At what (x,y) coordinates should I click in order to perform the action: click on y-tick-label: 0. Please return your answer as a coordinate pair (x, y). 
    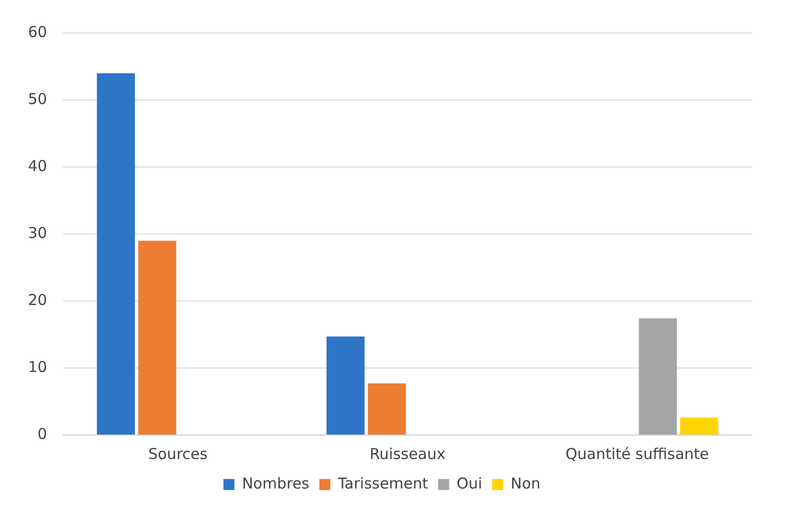
    Looking at the image, I should click on (43, 433).